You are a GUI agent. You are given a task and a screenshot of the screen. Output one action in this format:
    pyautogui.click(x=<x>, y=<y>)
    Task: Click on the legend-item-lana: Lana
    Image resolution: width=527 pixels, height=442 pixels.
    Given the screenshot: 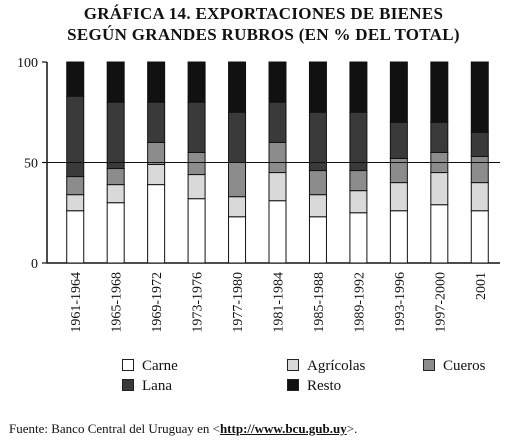 What is the action you would take?
    pyautogui.click(x=147, y=386)
    